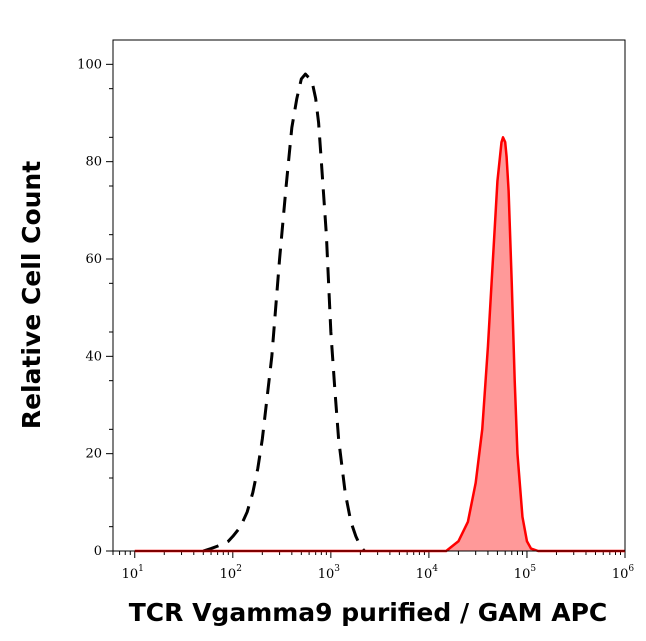  I want to click on y-tick-label: 20, so click(93, 454).